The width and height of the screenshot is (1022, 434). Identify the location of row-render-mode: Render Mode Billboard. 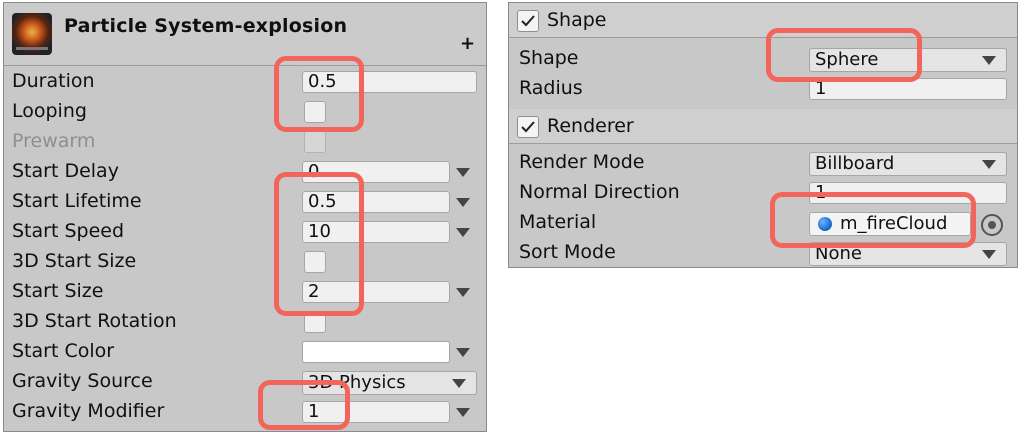
(763, 163).